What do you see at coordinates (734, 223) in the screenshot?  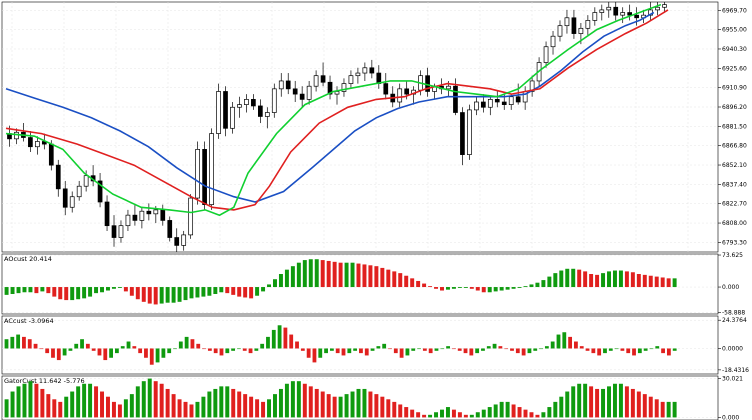 I see `y-tick-label: 6808.00` at bounding box center [734, 223].